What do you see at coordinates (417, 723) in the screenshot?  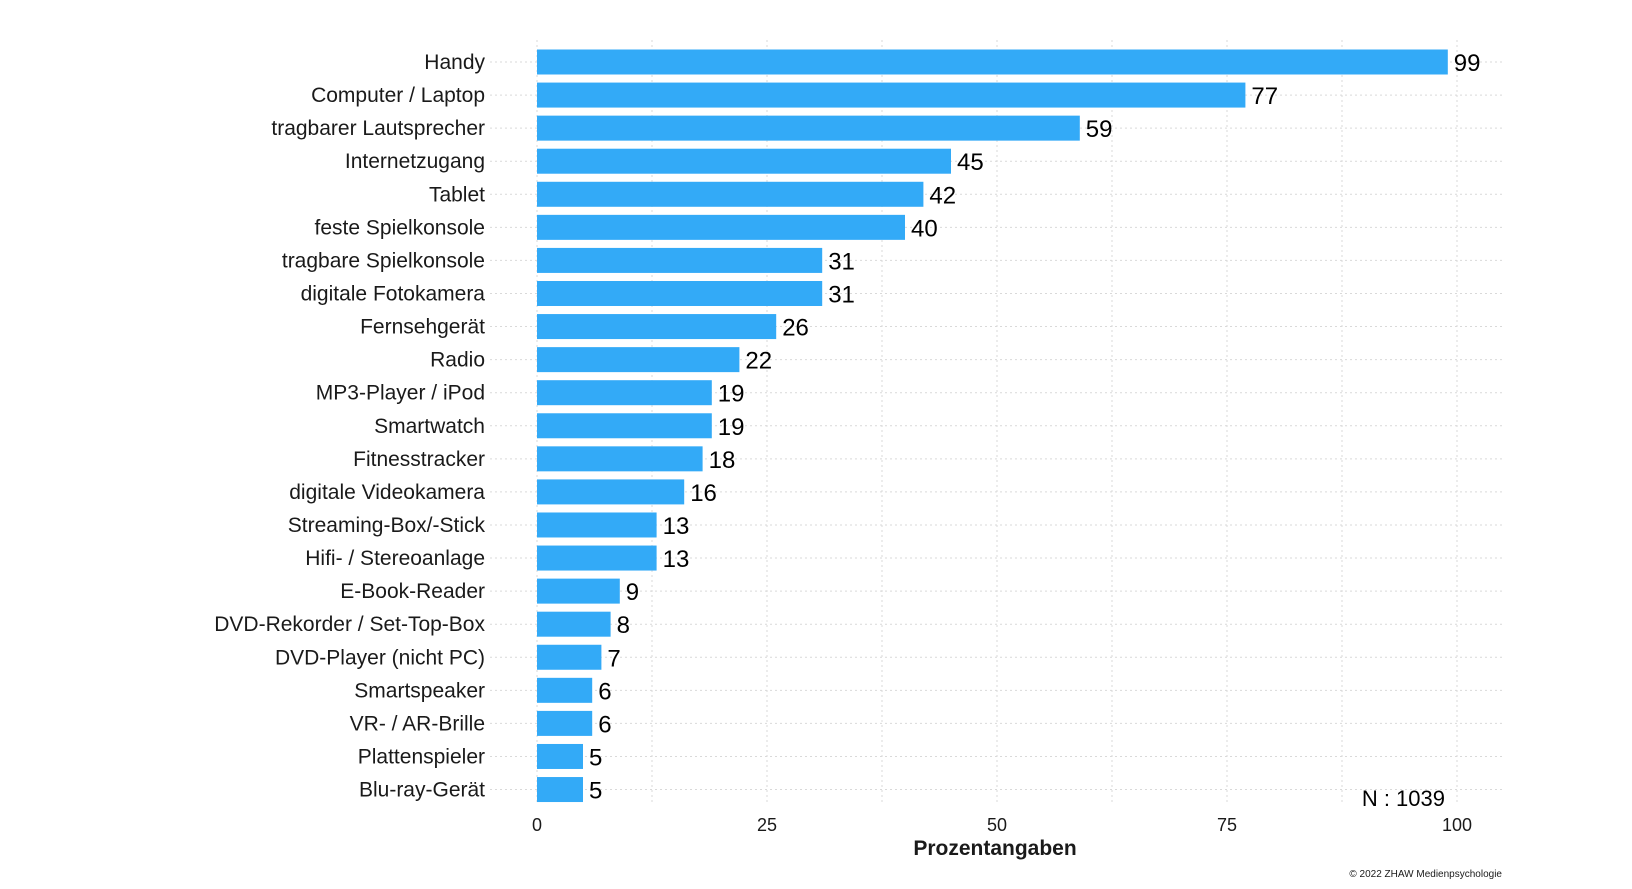 I see `category-label: VR- / AR-Brille` at bounding box center [417, 723].